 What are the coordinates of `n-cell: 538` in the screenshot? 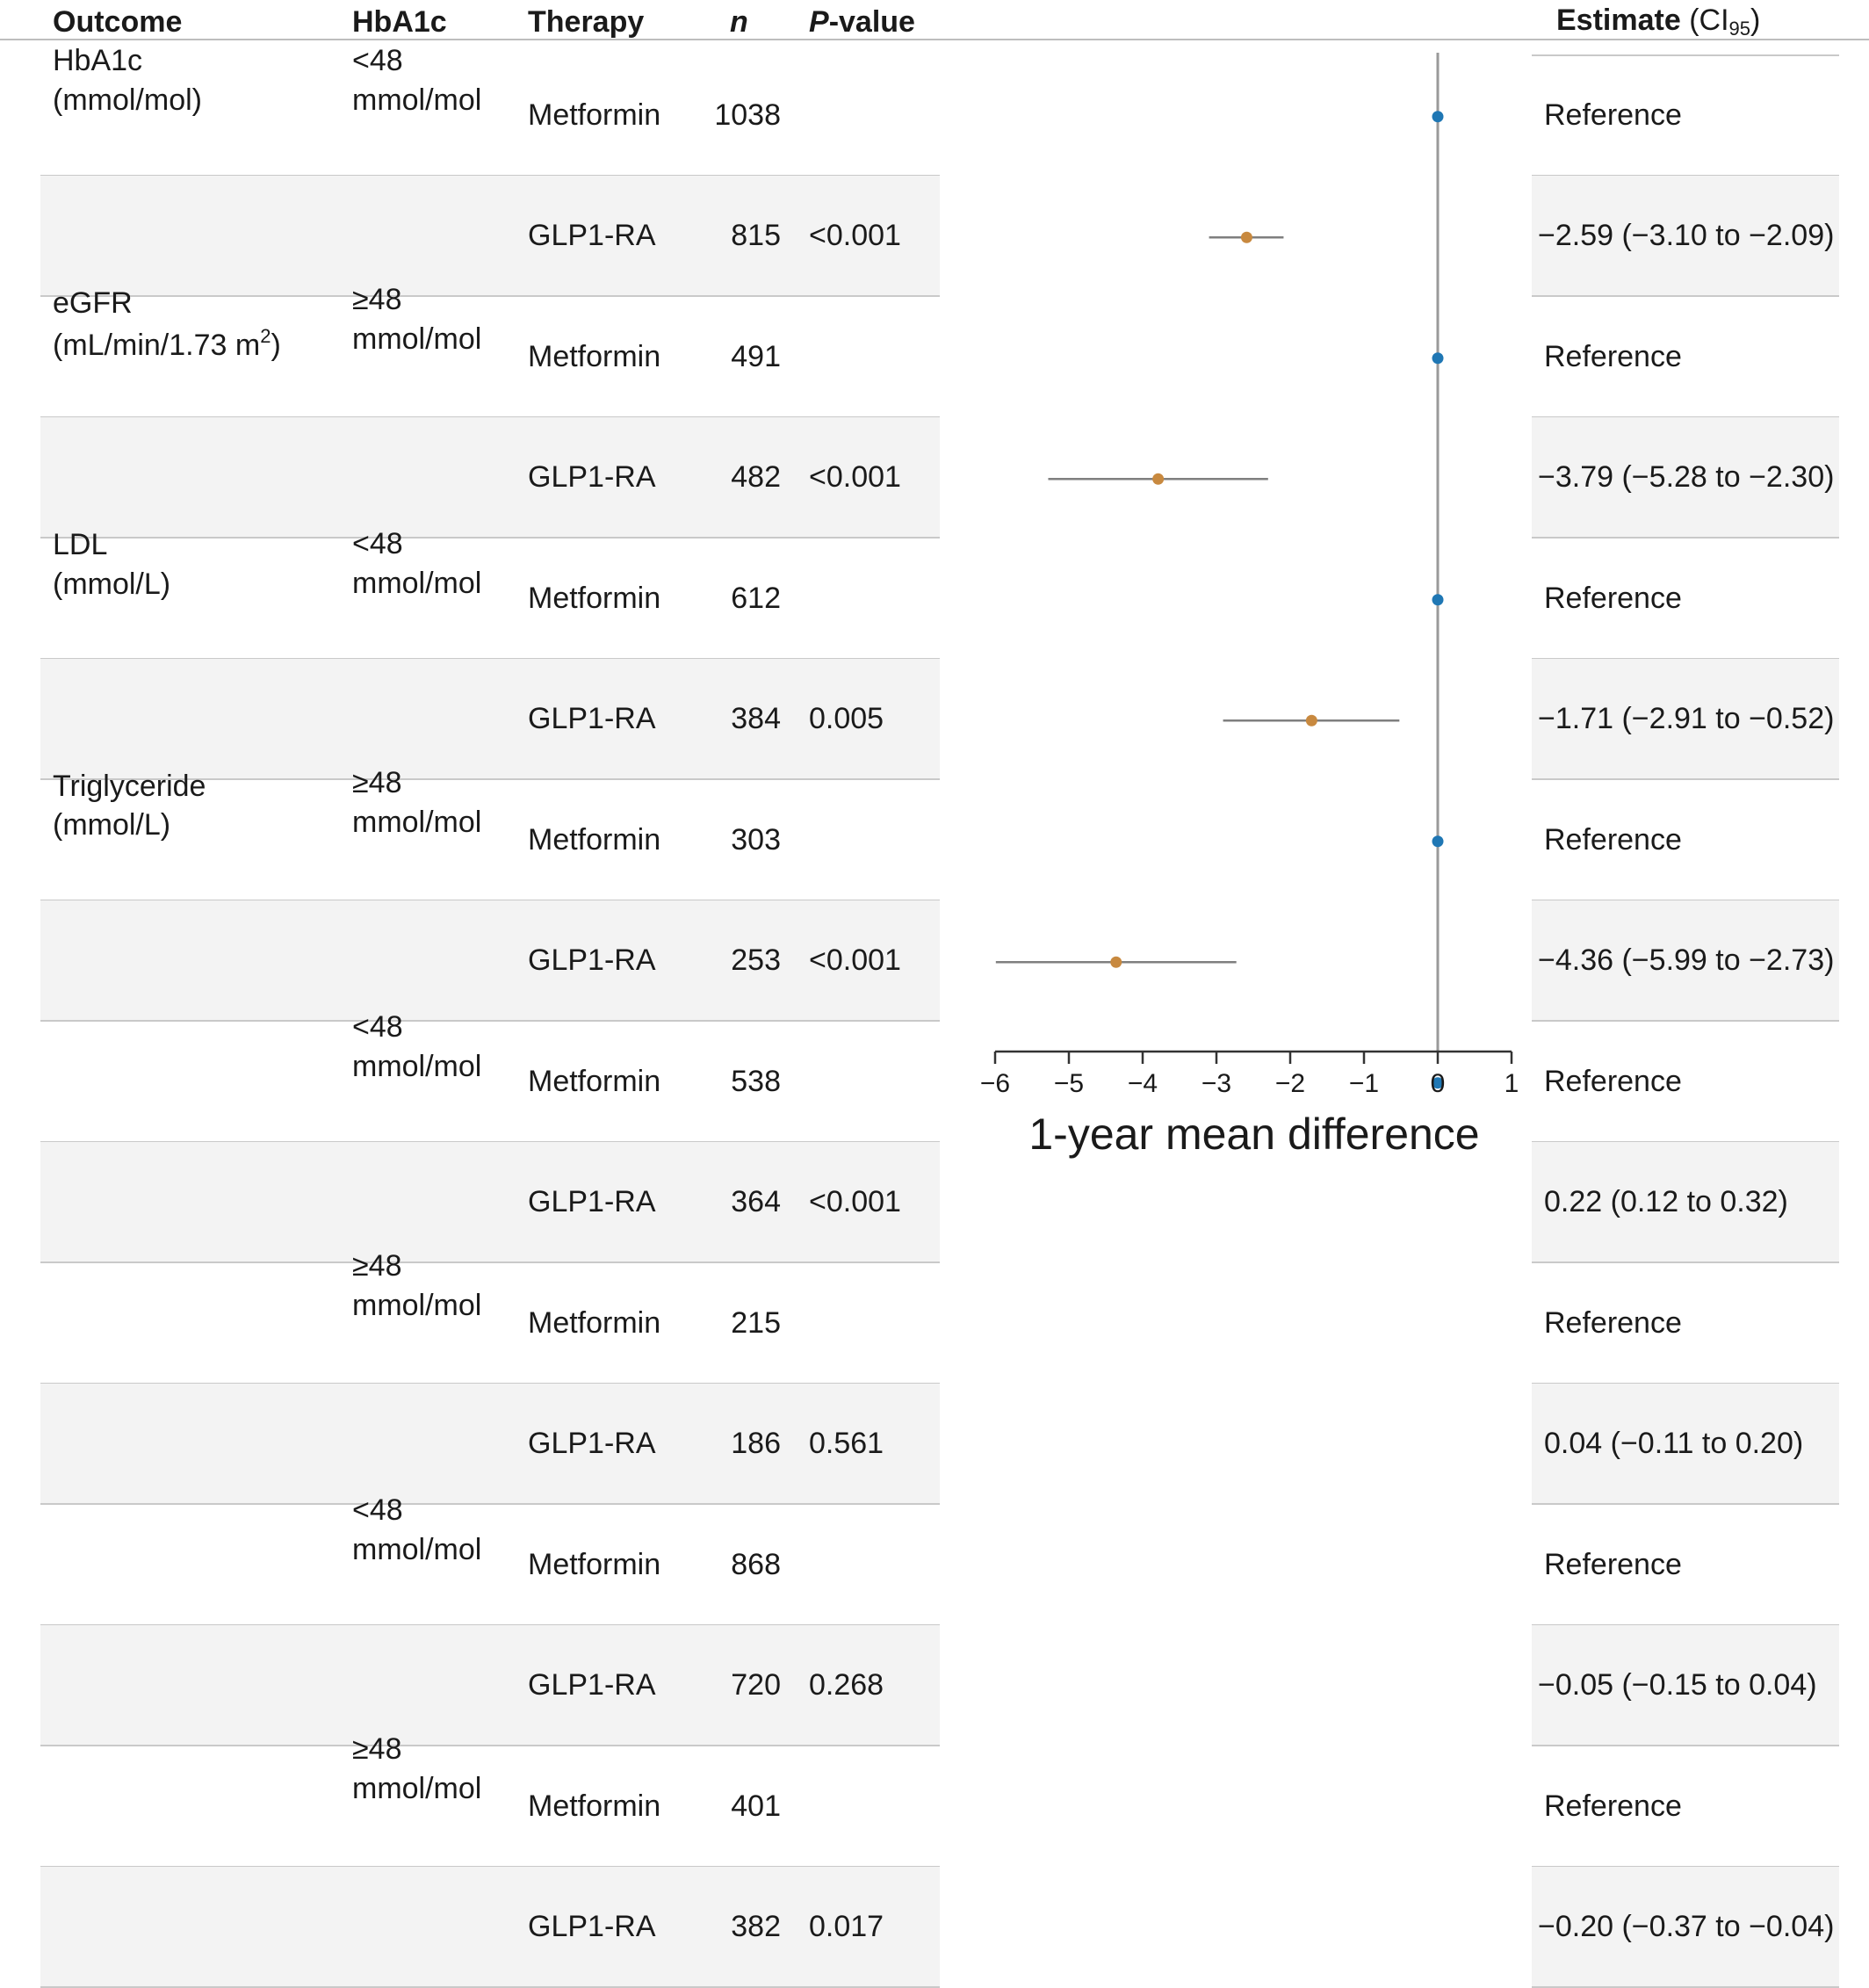 It's located at (756, 1081).